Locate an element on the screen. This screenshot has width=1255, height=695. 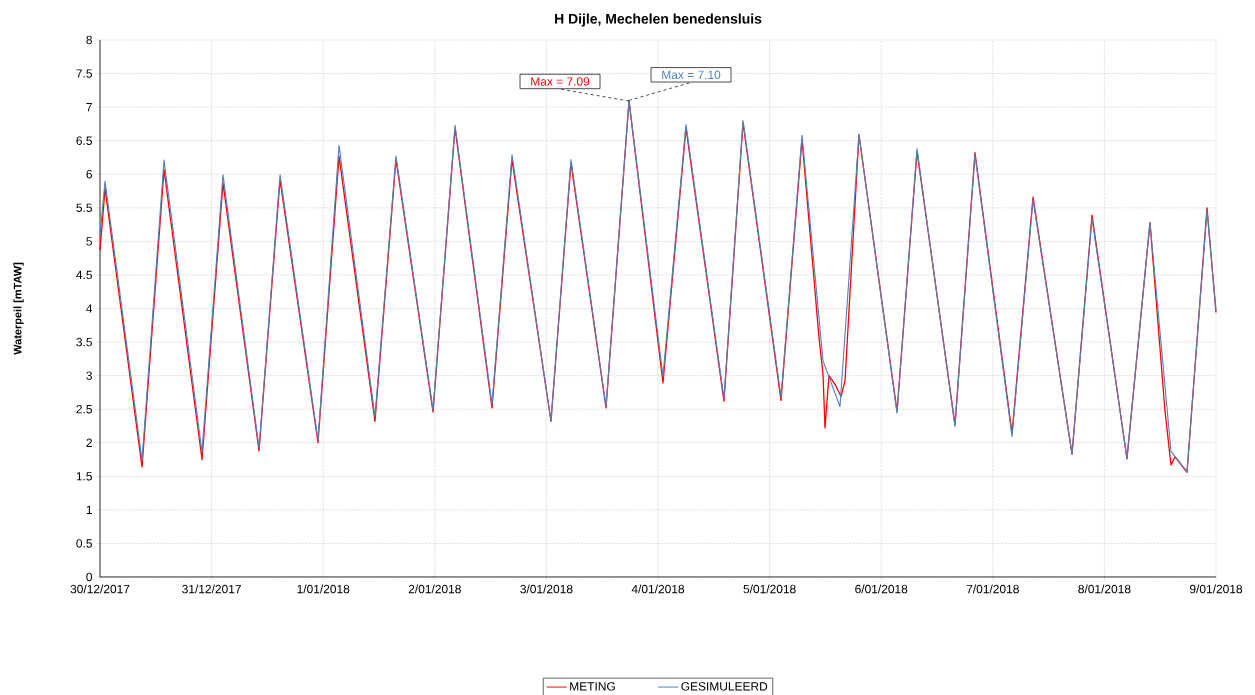
y-tick-label: 5 is located at coordinates (89, 241).